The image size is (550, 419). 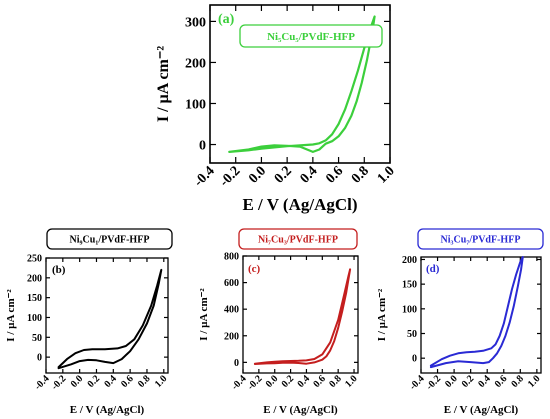 I want to click on panel-label: (c), so click(x=254, y=269).